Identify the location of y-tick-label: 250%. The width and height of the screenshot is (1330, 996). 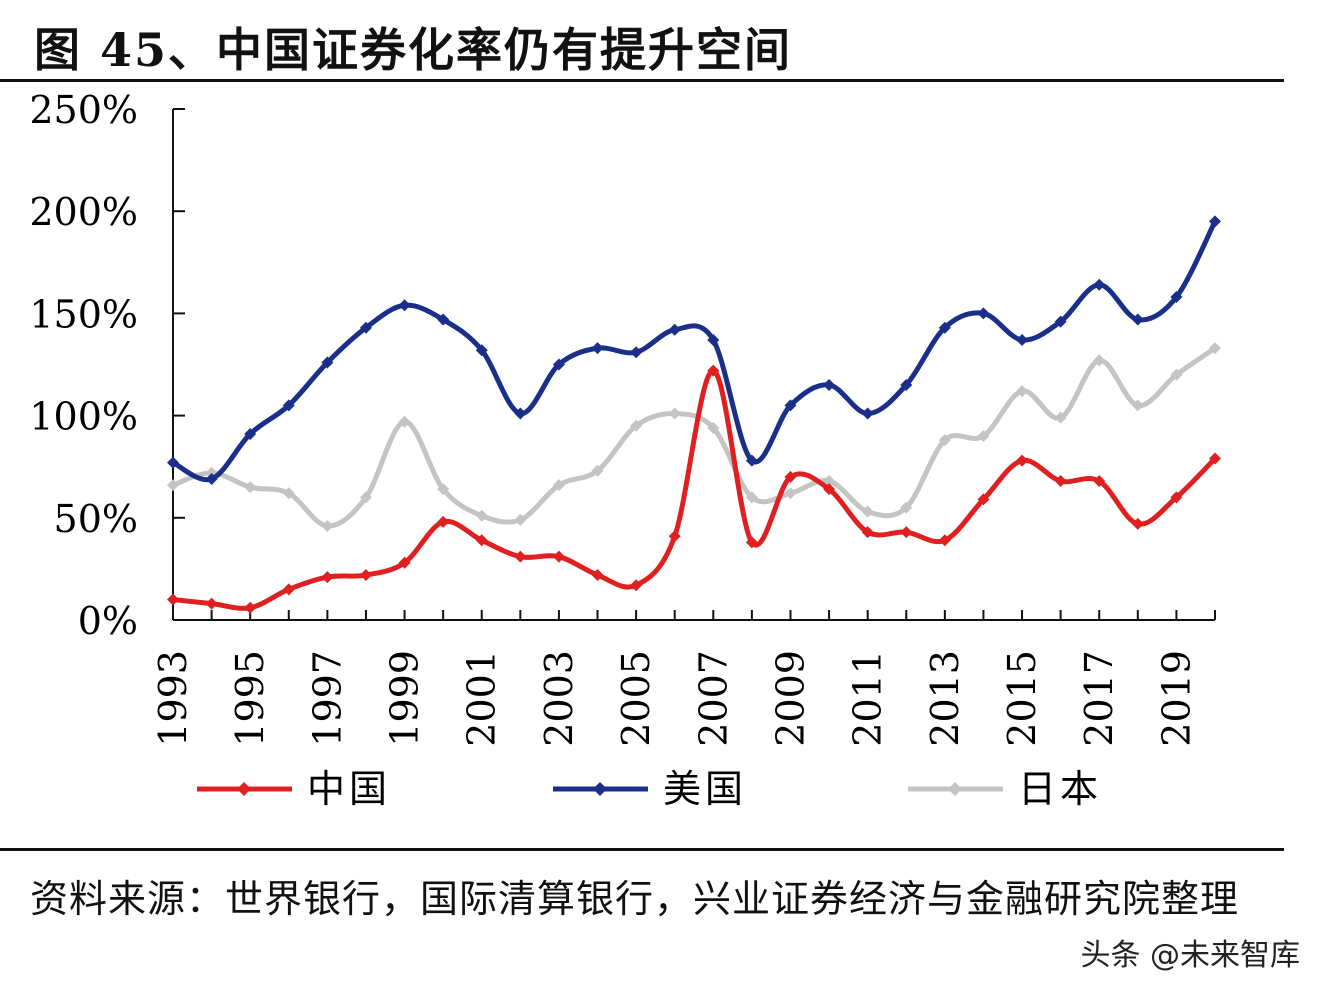
(83, 110).